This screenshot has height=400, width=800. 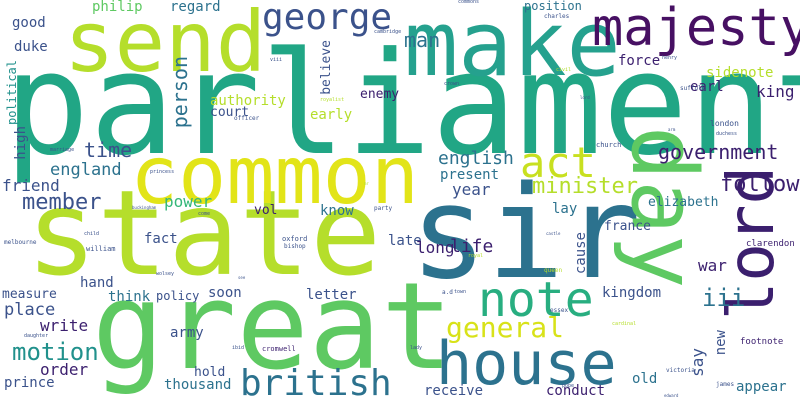 I want to click on word: oxford, so click(x=295, y=239).